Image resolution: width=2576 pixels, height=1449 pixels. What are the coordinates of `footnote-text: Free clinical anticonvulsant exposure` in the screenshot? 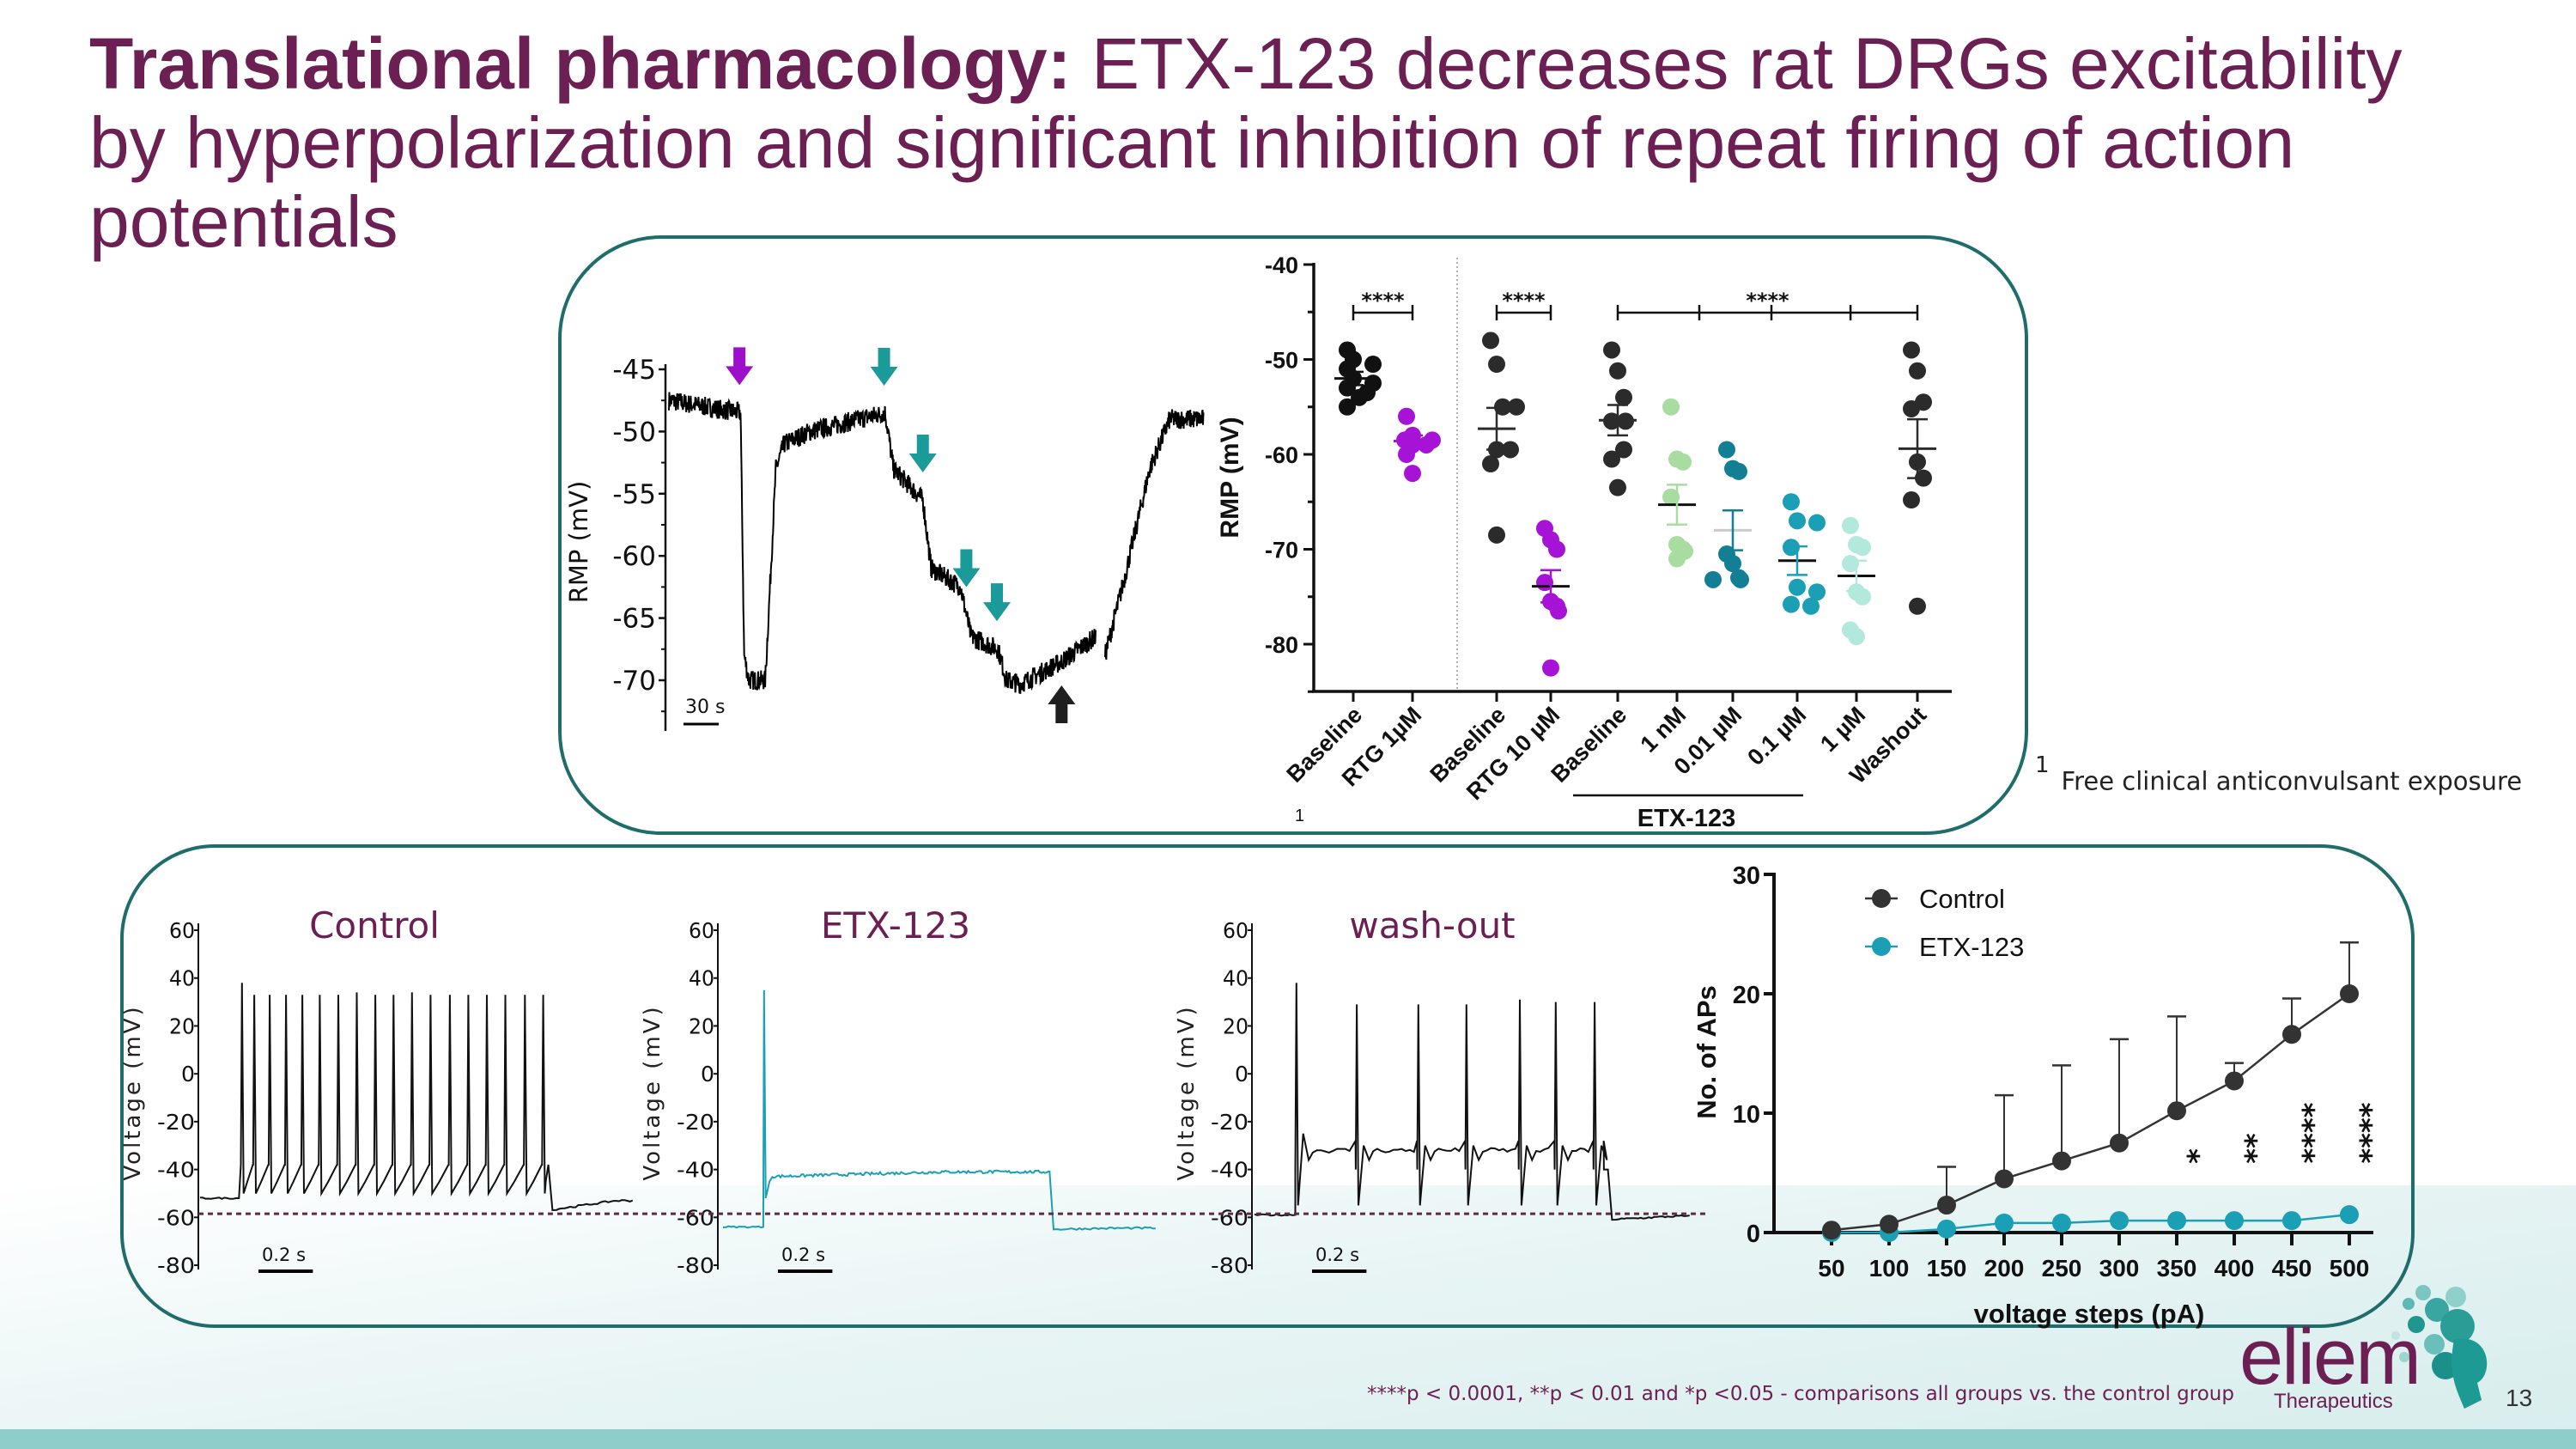 It's located at (2292, 781).